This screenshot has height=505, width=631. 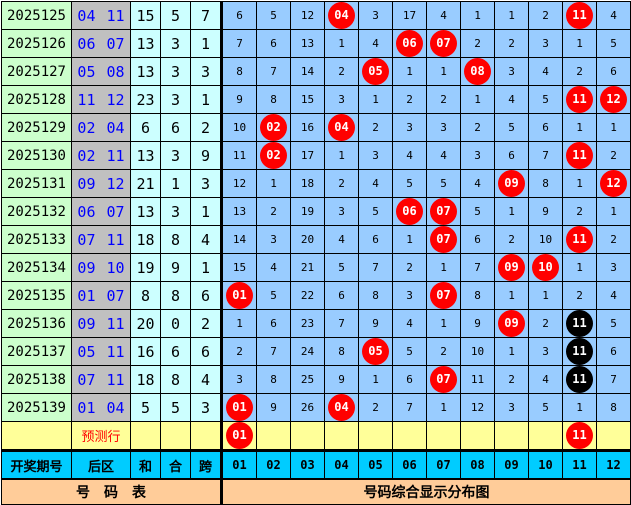 I want to click on distribution-cell: 01, so click(x=239, y=436).